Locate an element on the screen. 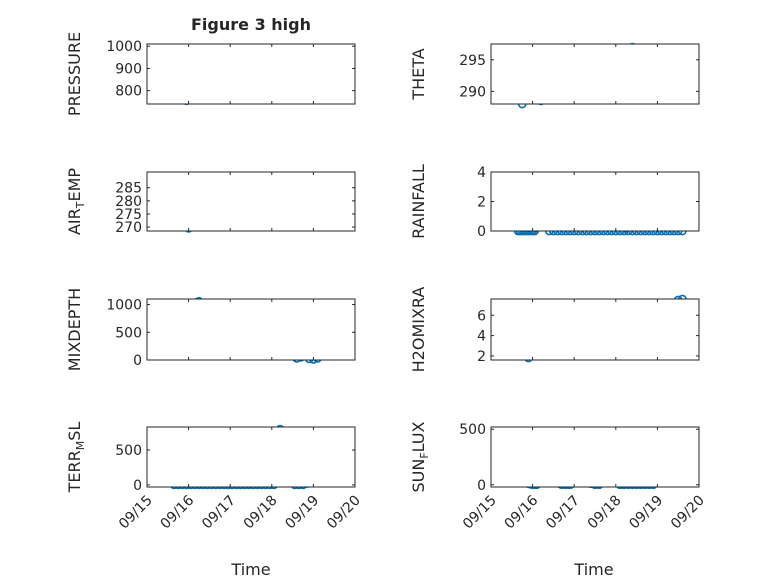  x-axis-label-right: Time is located at coordinates (593, 569).